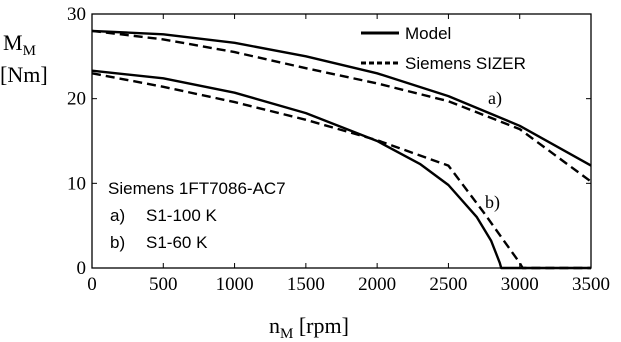  What do you see at coordinates (443, 48) in the screenshot?
I see `legend: Model Siemens SIZER` at bounding box center [443, 48].